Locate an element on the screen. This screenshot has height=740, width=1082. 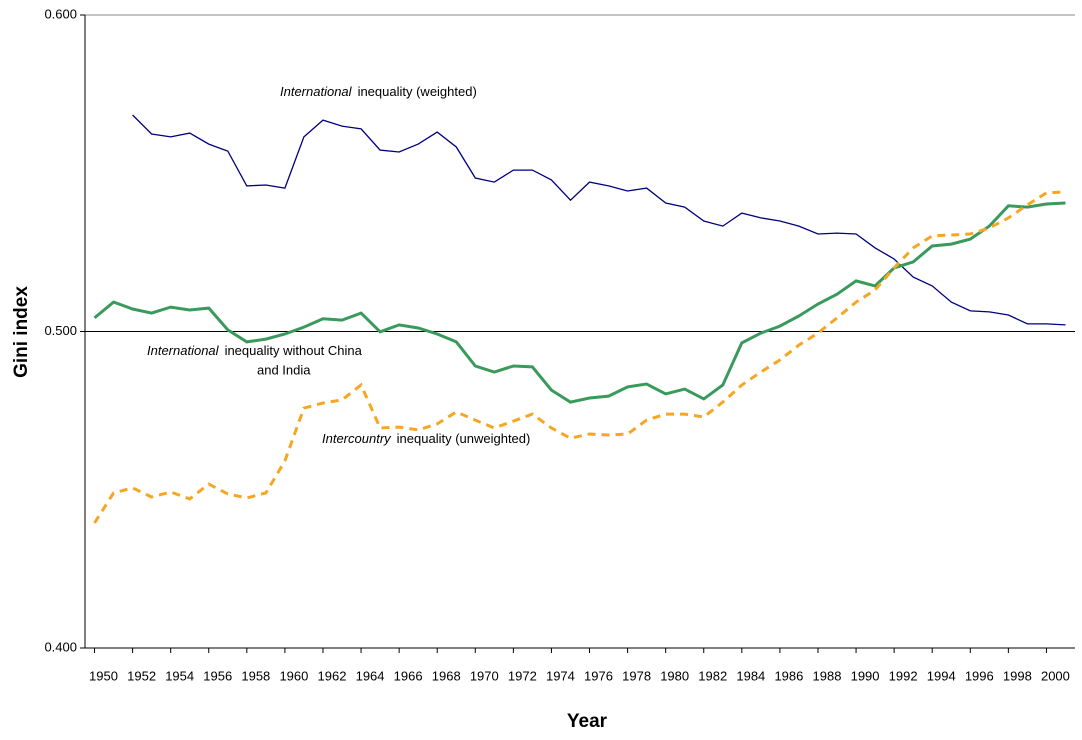
y-tick-label: 0.600 is located at coordinates (60, 13).